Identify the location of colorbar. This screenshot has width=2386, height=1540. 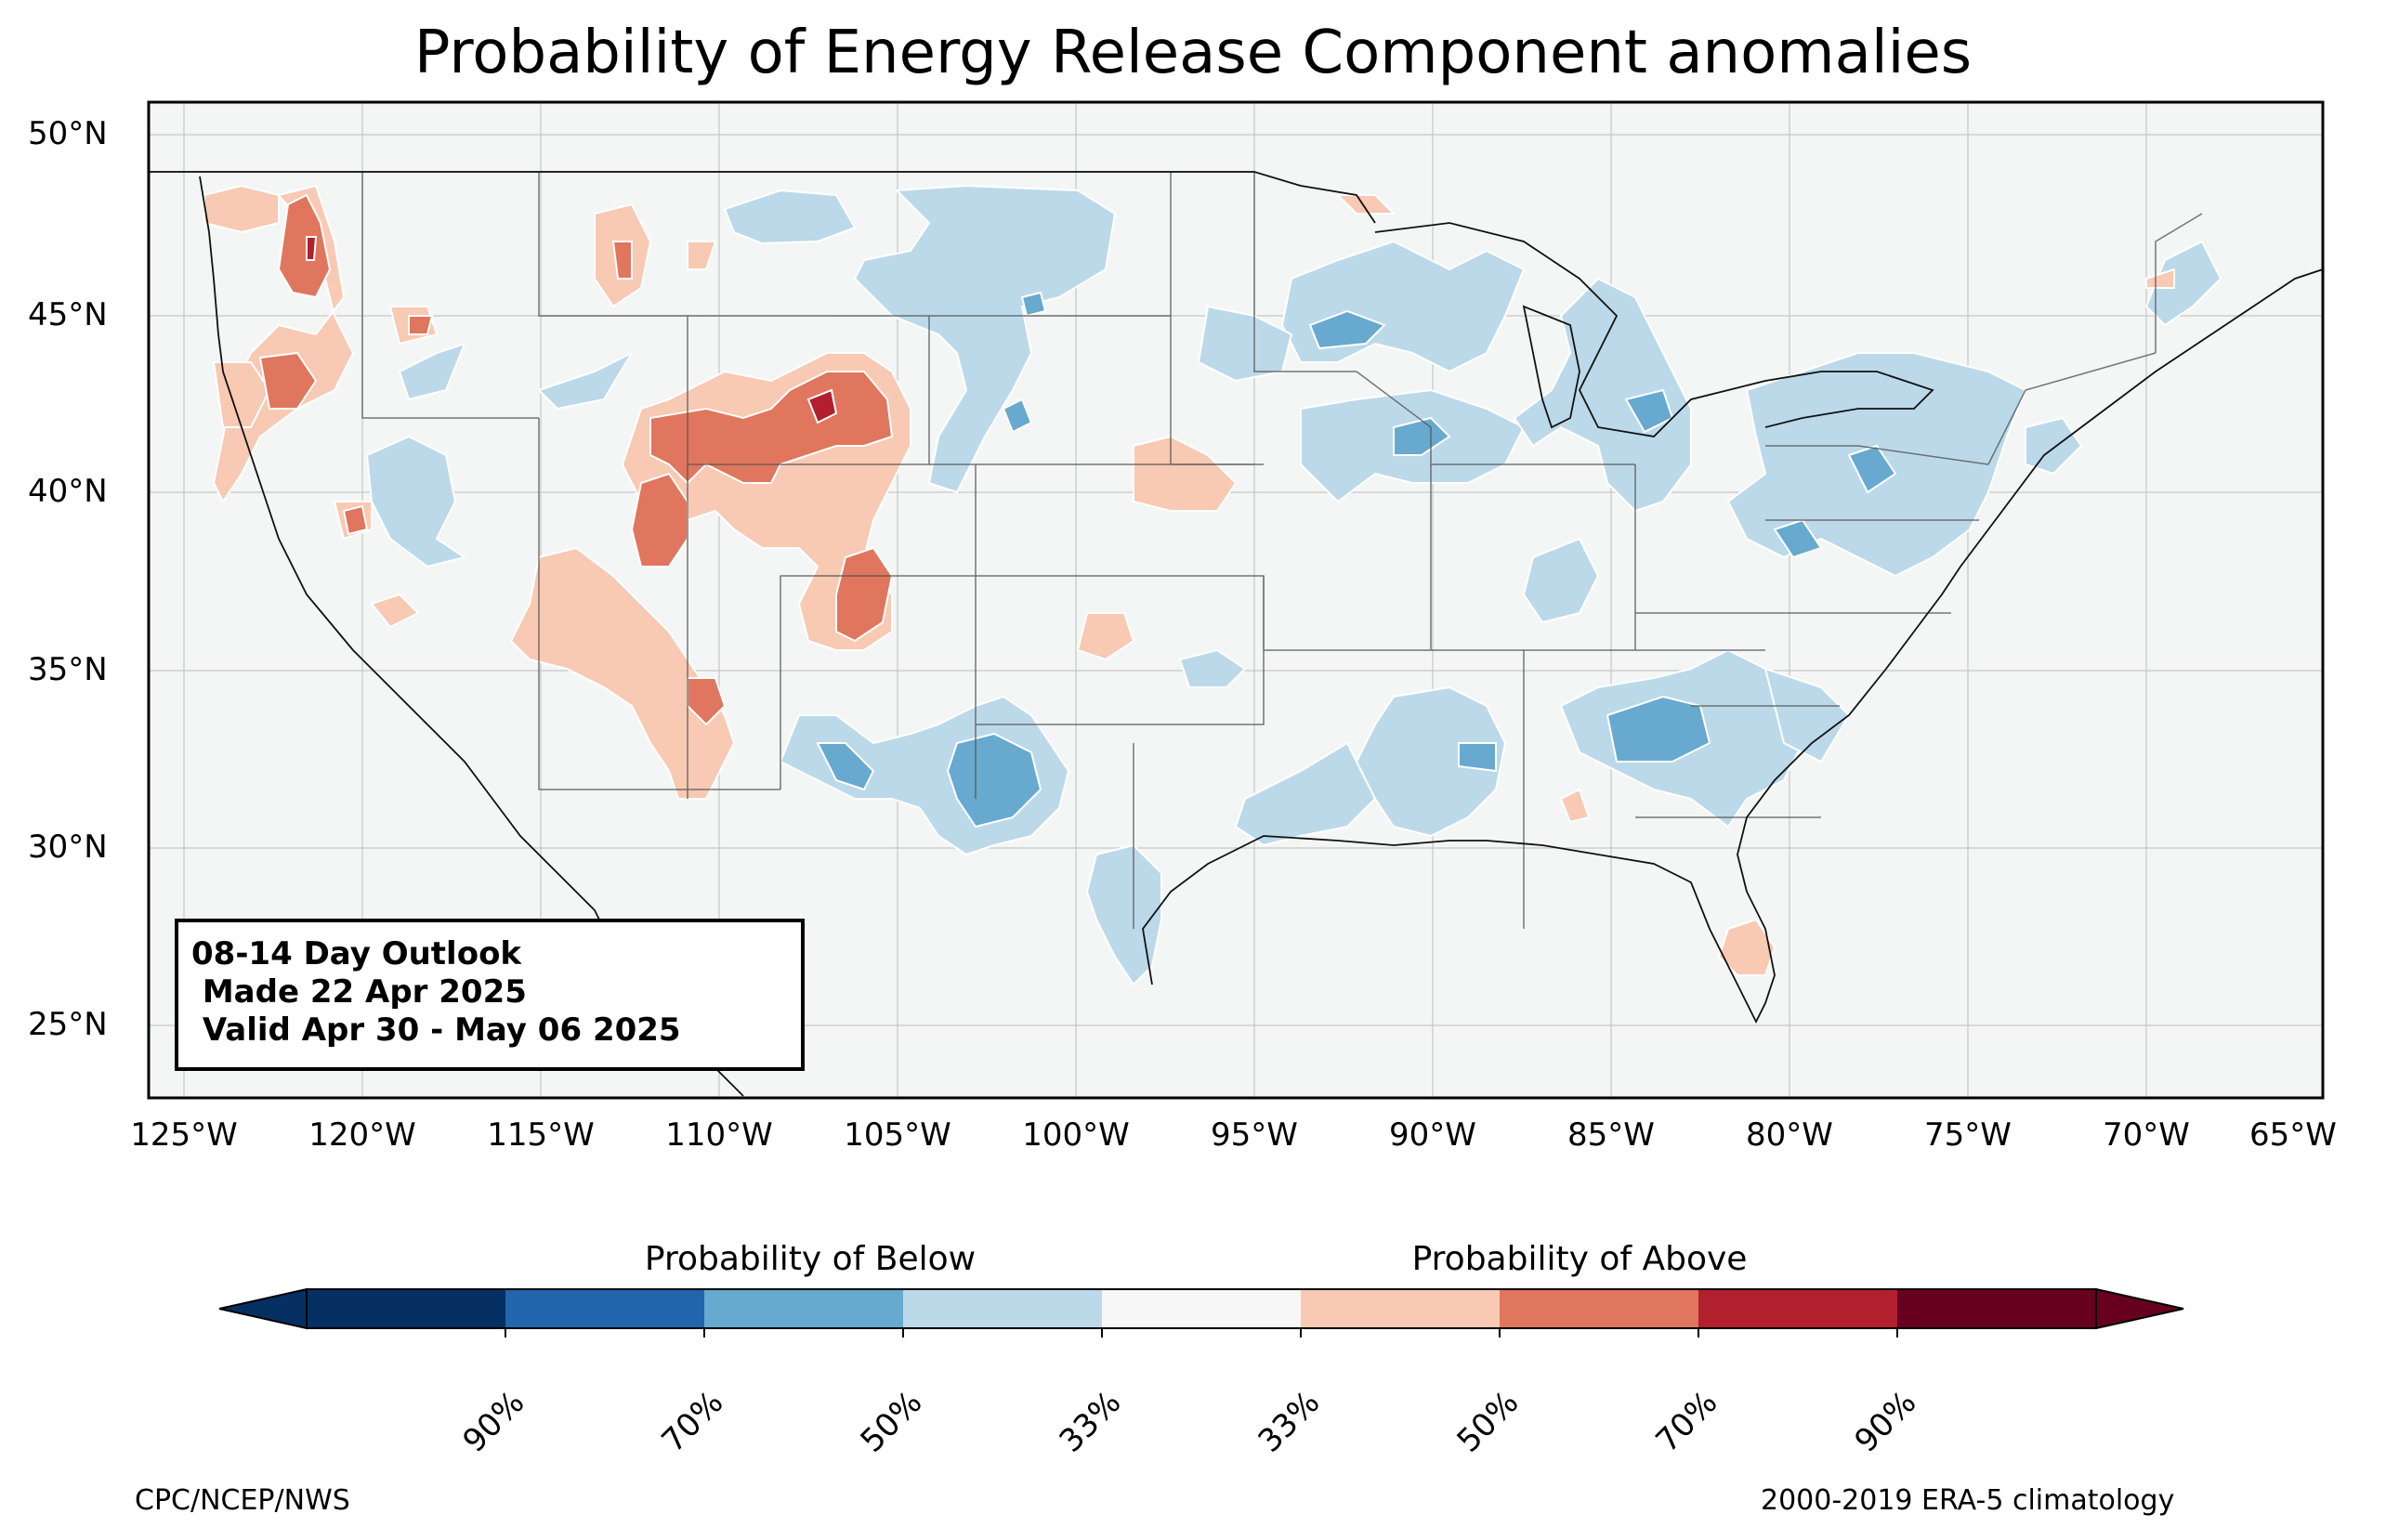
(1201, 1312).